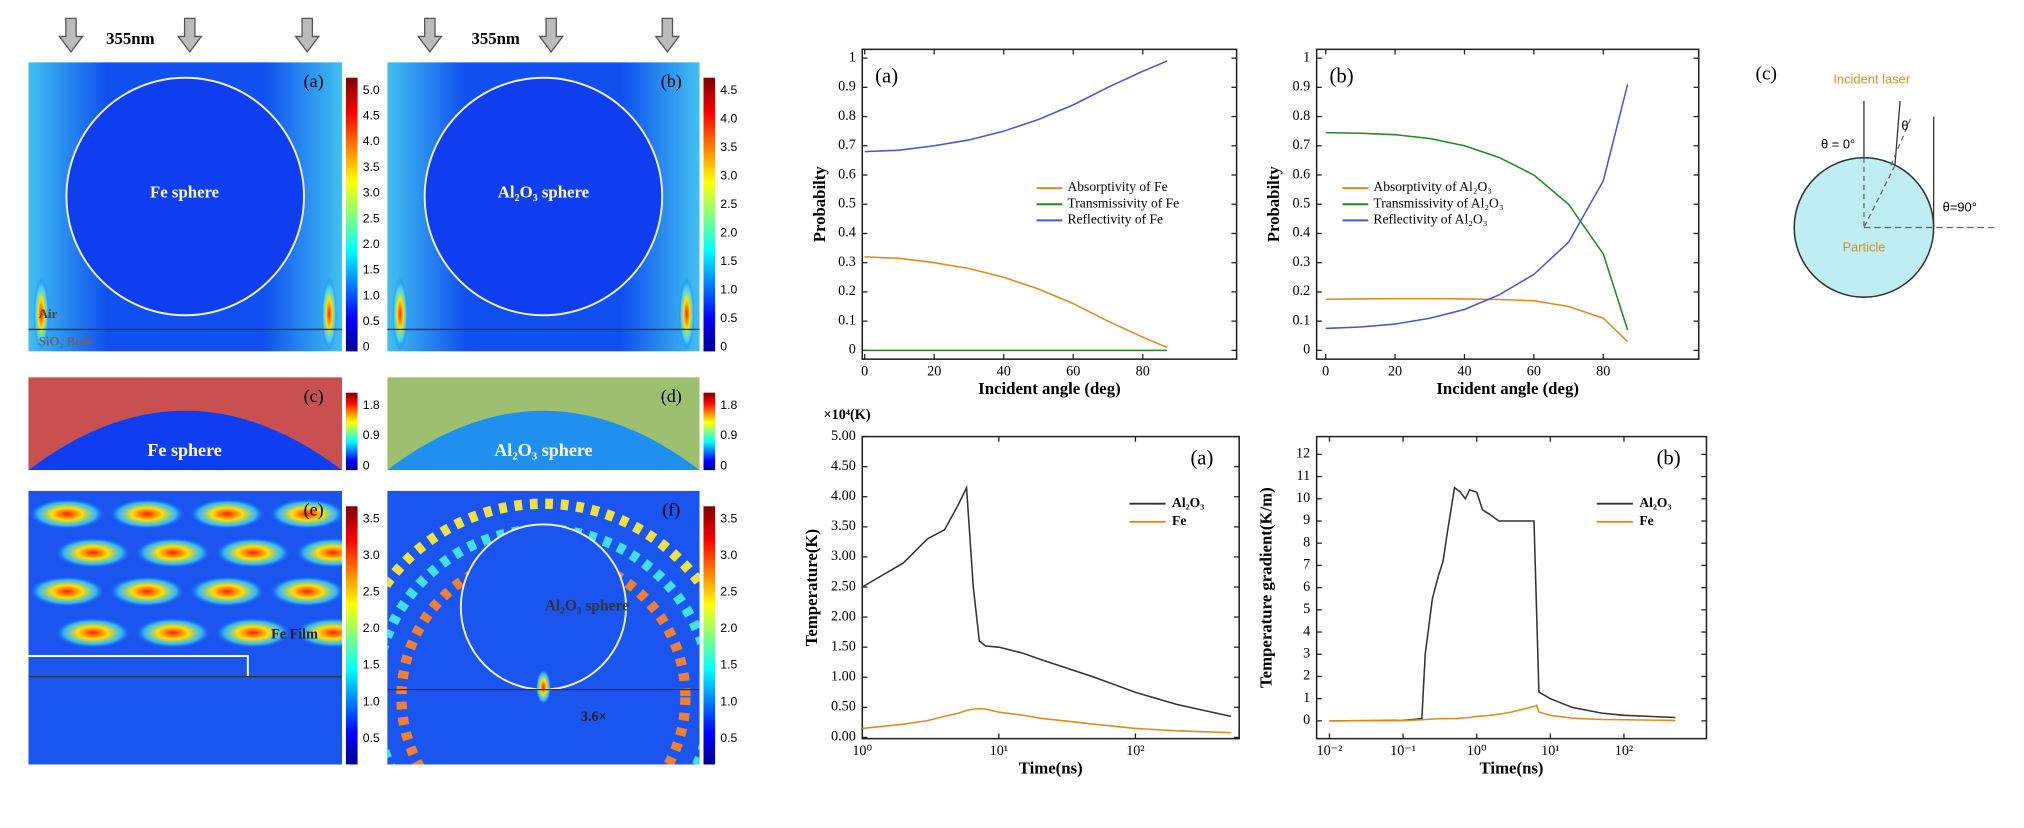  I want to click on colorbar-label: 1.5, so click(728, 665).